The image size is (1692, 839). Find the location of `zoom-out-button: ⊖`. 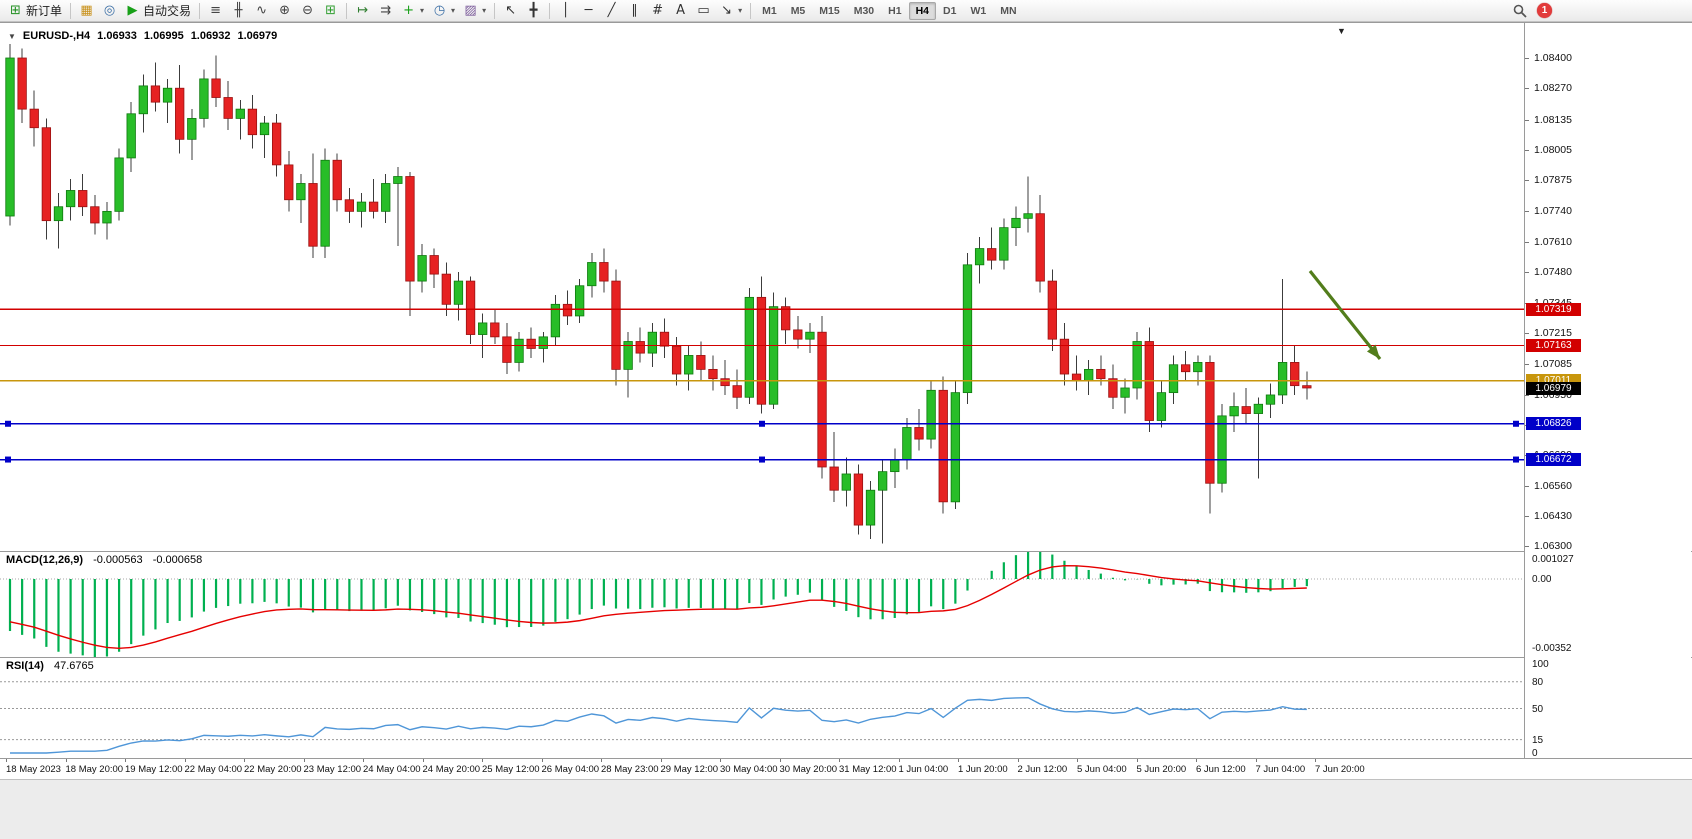

zoom-out-button: ⊖ is located at coordinates (307, 11).